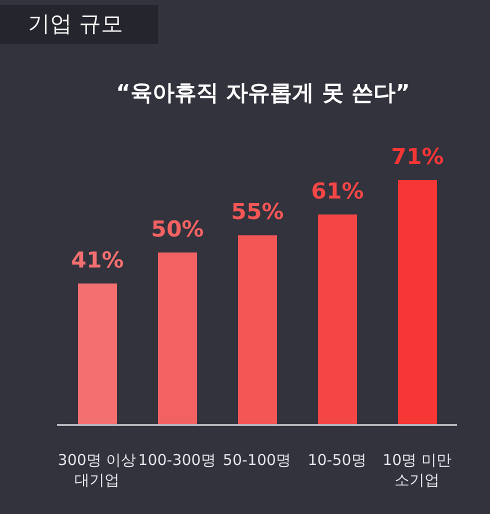 This screenshot has width=490, height=514. What do you see at coordinates (337, 192) in the screenshot?
I see `data-label: 61%` at bounding box center [337, 192].